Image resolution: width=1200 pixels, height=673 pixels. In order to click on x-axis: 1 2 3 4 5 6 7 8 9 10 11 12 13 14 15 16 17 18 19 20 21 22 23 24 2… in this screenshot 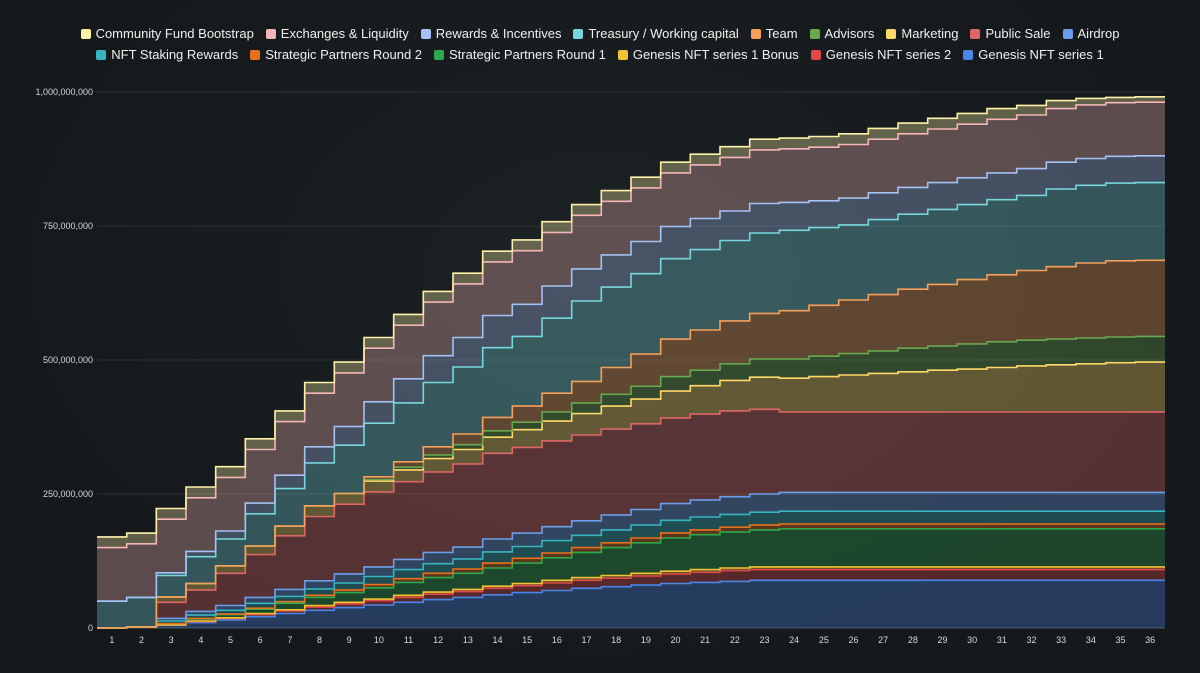, I will do `click(632, 640)`.